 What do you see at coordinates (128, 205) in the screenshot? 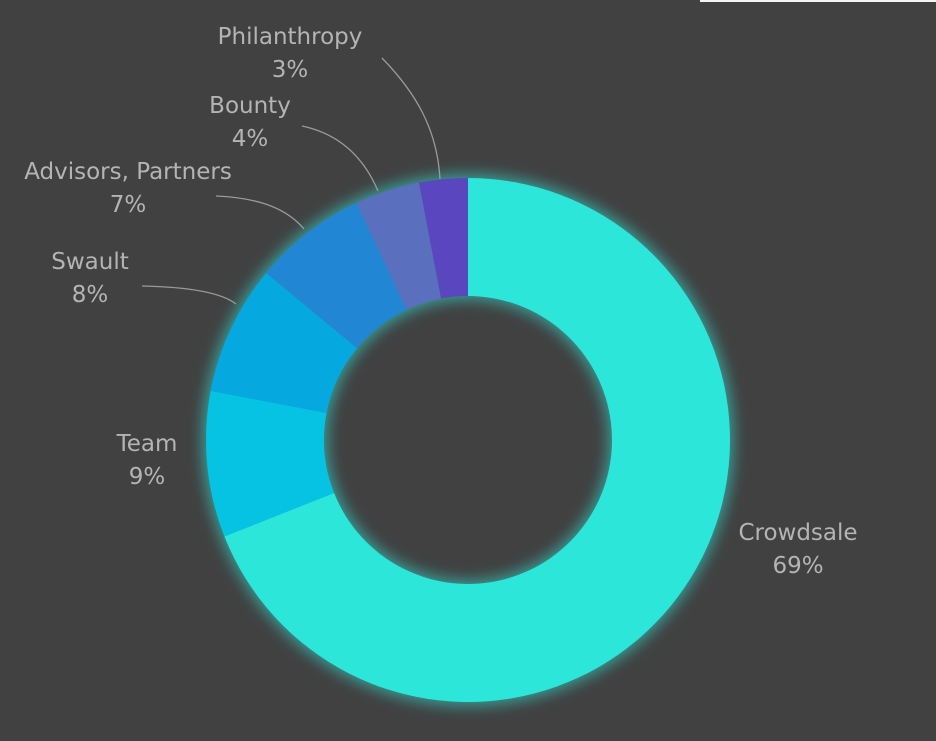
I see `value-label-advisors-partners: 7%` at bounding box center [128, 205].